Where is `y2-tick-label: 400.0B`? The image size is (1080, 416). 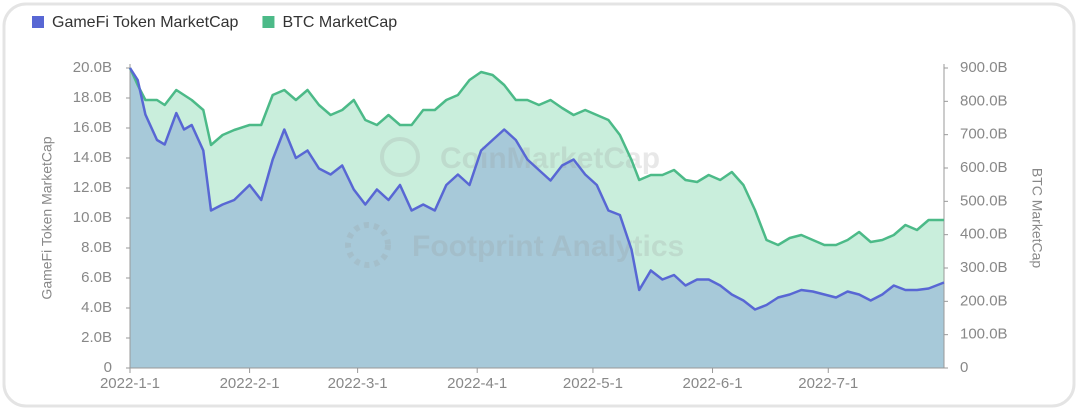
y2-tick-label: 400.0B is located at coordinates (984, 234).